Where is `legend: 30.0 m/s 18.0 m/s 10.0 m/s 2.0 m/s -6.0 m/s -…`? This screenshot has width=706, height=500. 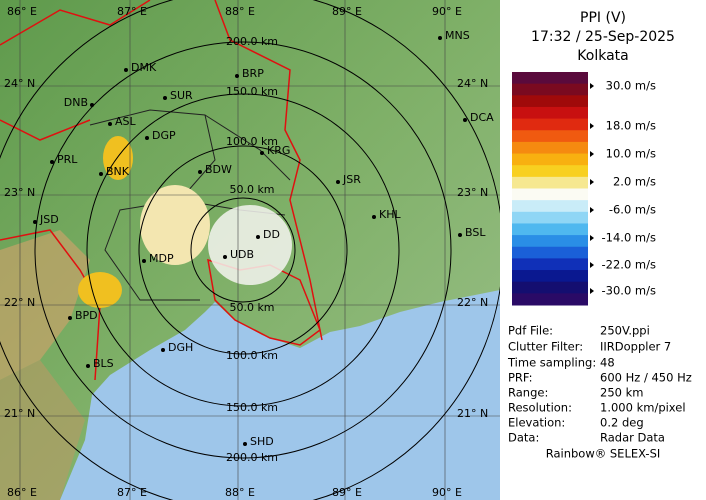
legend: 30.0 m/s 18.0 m/s 10.0 m/s 2.0 m/s -6.0 m/s -… is located at coordinates (584, 189).